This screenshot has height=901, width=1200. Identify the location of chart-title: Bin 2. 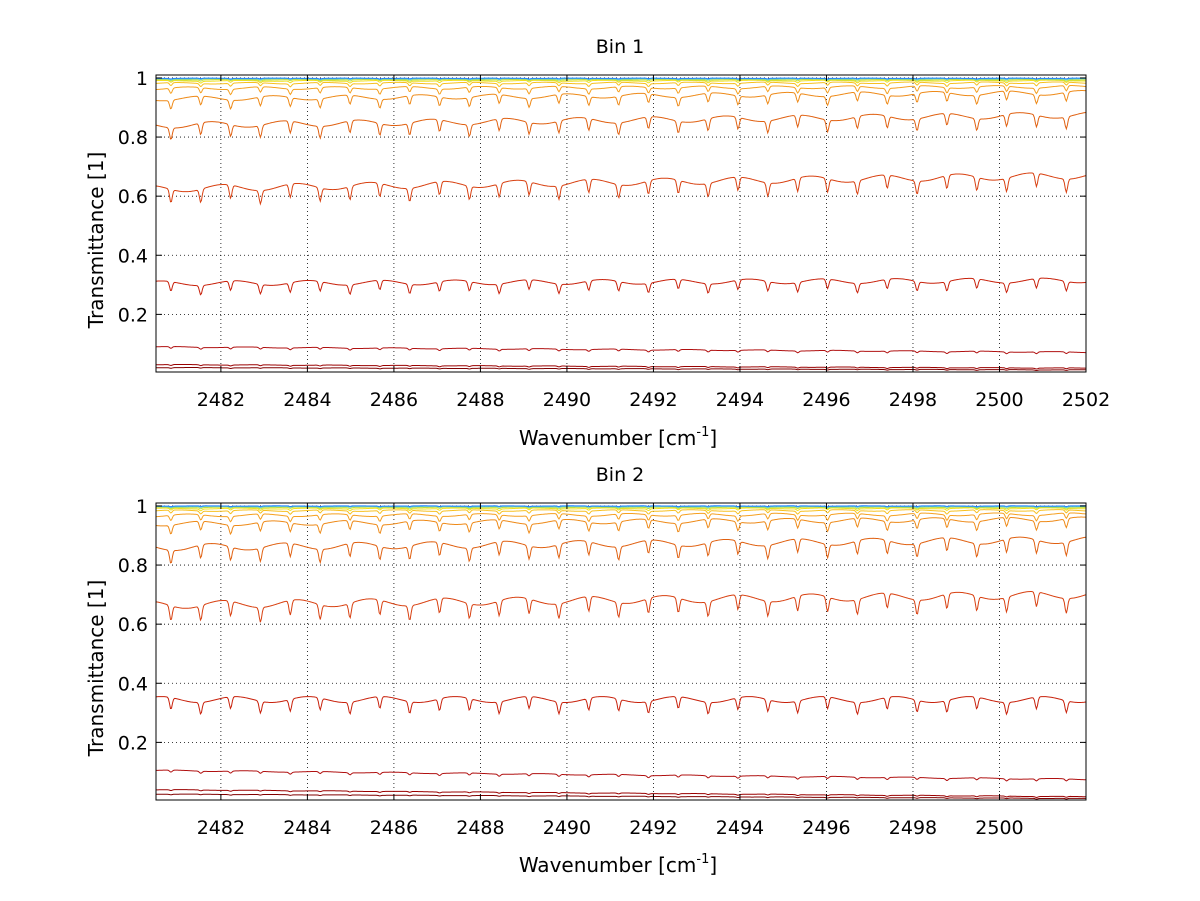
(620, 475).